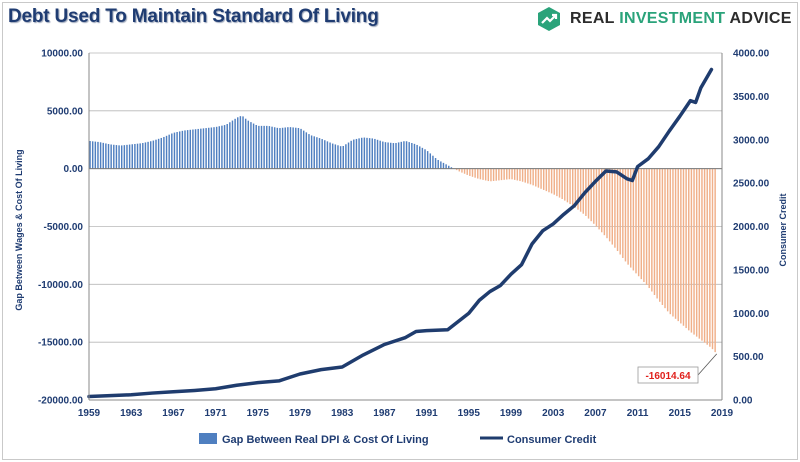  What do you see at coordinates (751, 184) in the screenshot?
I see `y-right-tick-label: 2500.00` at bounding box center [751, 184].